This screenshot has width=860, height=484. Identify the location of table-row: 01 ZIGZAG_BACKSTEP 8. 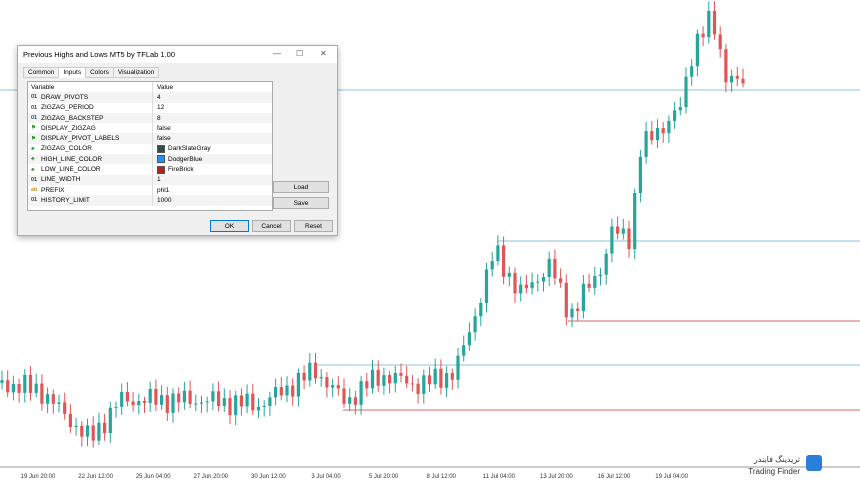
(150, 118).